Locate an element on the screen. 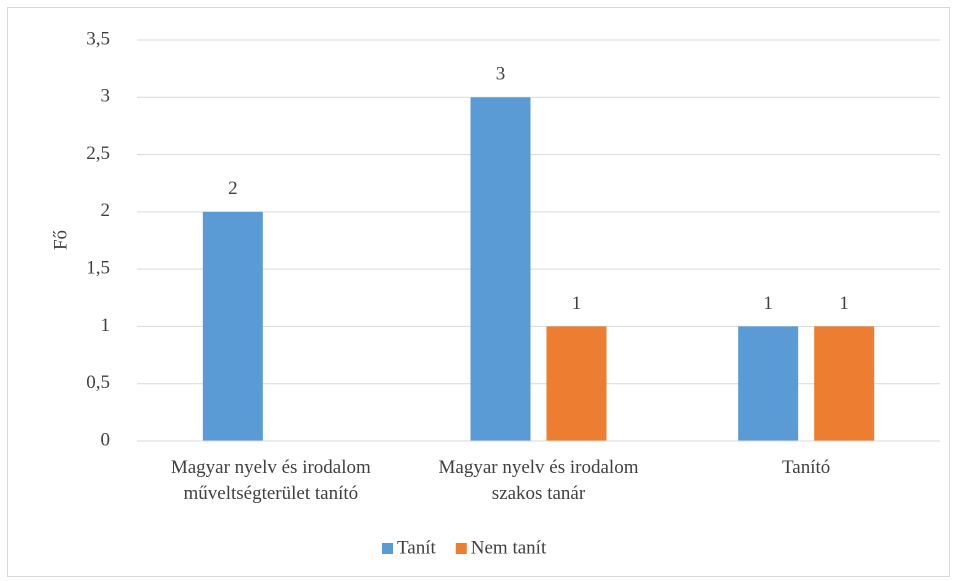  y-tick-label: 2 is located at coordinates (106, 210).